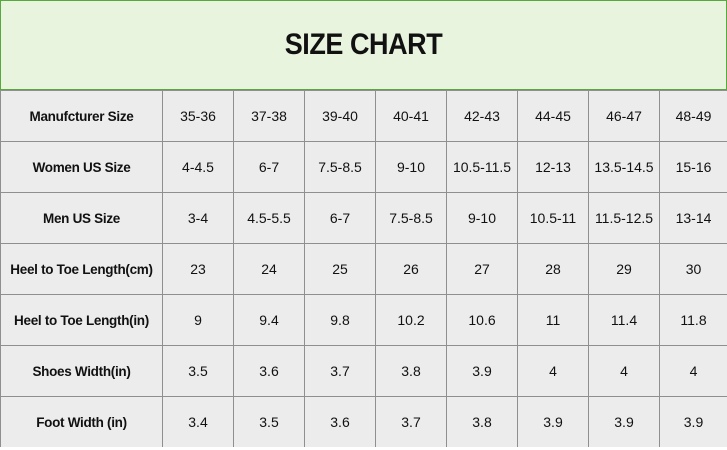 The width and height of the screenshot is (727, 450). I want to click on table-cell: 29, so click(624, 269).